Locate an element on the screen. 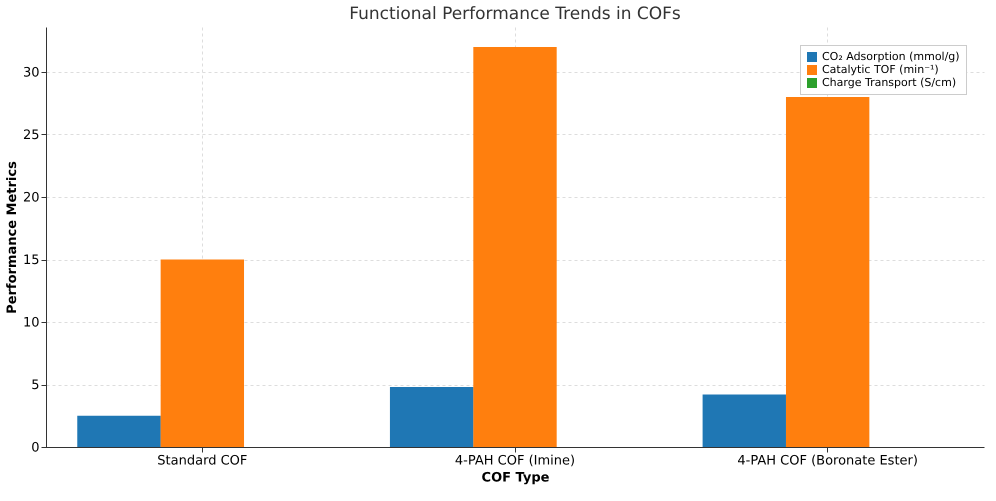 The width and height of the screenshot is (996, 501). chart-title: Functional Performance Trends in COFs is located at coordinates (515, 14).